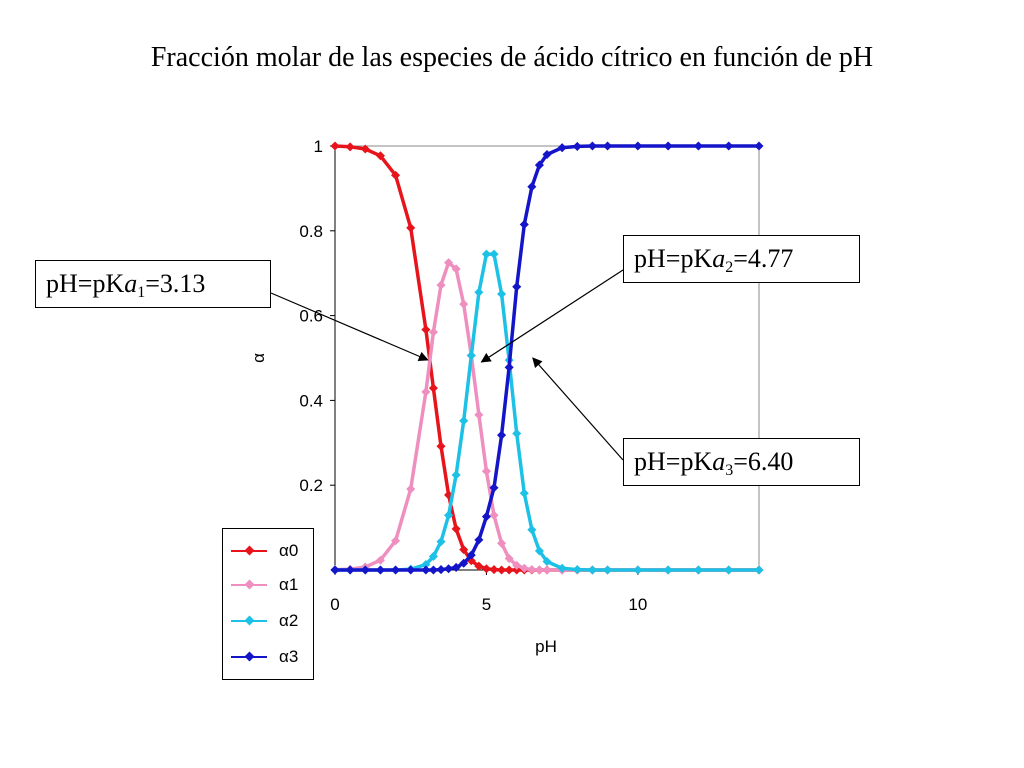  What do you see at coordinates (729, 267) in the screenshot?
I see `callout-sub: 2` at bounding box center [729, 267].